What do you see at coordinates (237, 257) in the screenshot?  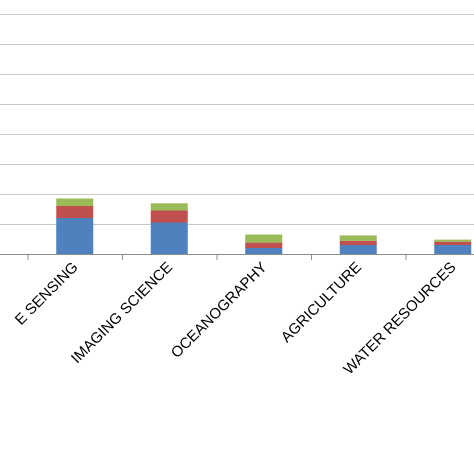 I see `chart-x-axis` at bounding box center [237, 257].